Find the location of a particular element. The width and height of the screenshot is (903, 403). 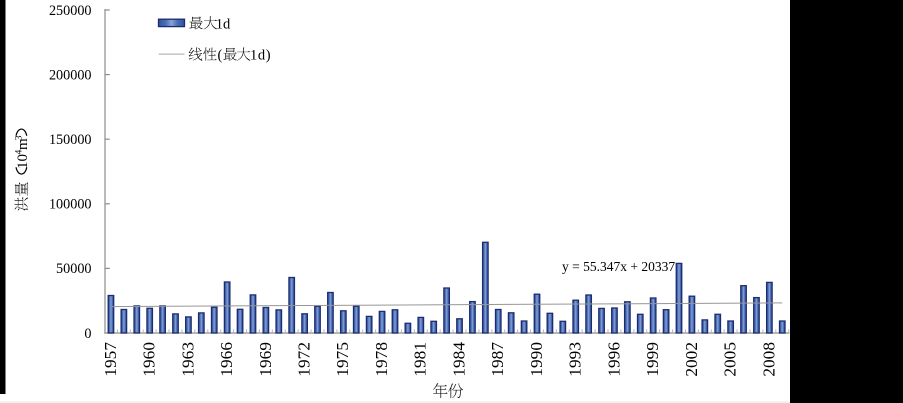

svg-text: 1975 is located at coordinates (342, 359).